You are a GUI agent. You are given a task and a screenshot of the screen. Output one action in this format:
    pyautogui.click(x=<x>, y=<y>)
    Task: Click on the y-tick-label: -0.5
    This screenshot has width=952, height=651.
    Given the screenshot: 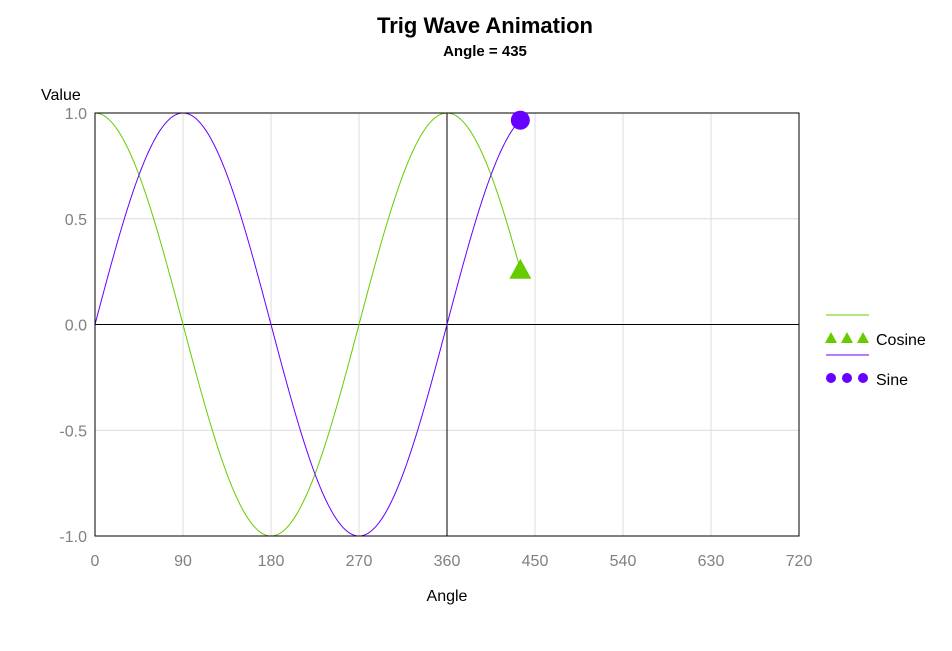 What is the action you would take?
    pyautogui.click(x=73, y=431)
    